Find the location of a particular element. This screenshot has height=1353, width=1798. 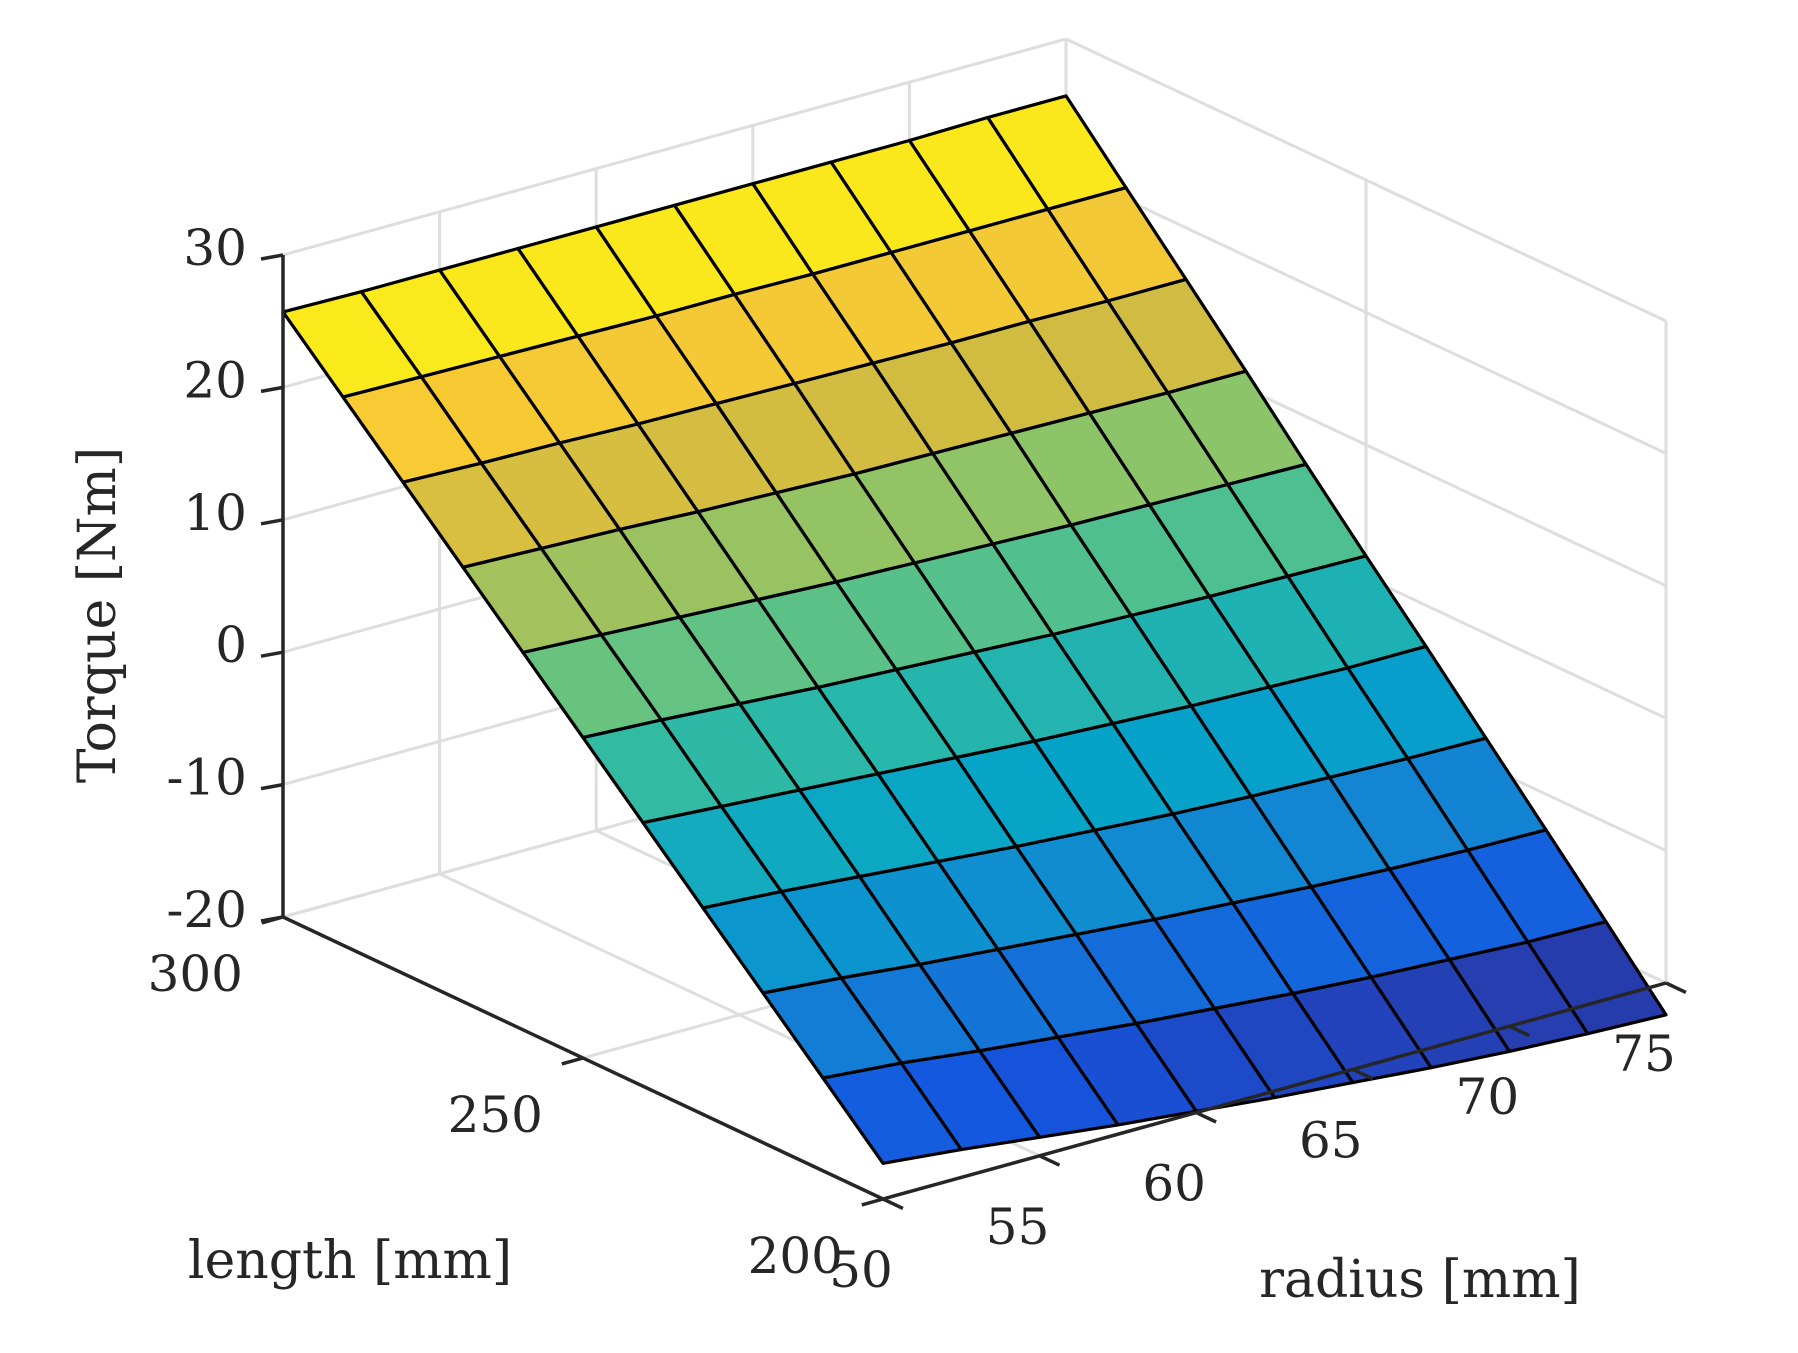

x-tick-label-3: 65 is located at coordinates (1331, 1140).